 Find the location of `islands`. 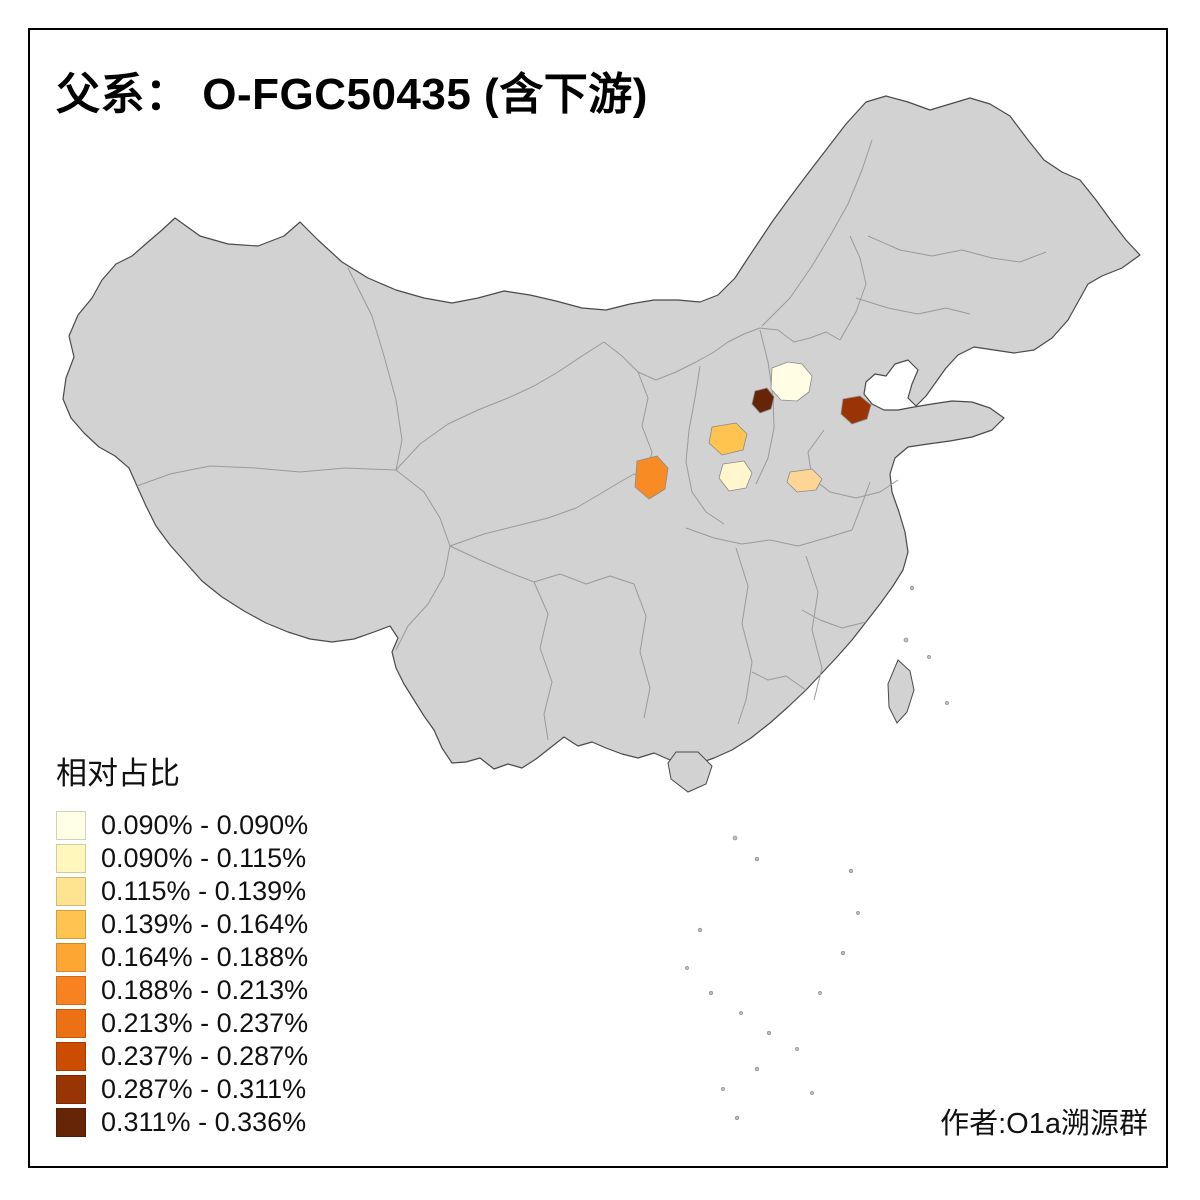

islands is located at coordinates (791, 726).